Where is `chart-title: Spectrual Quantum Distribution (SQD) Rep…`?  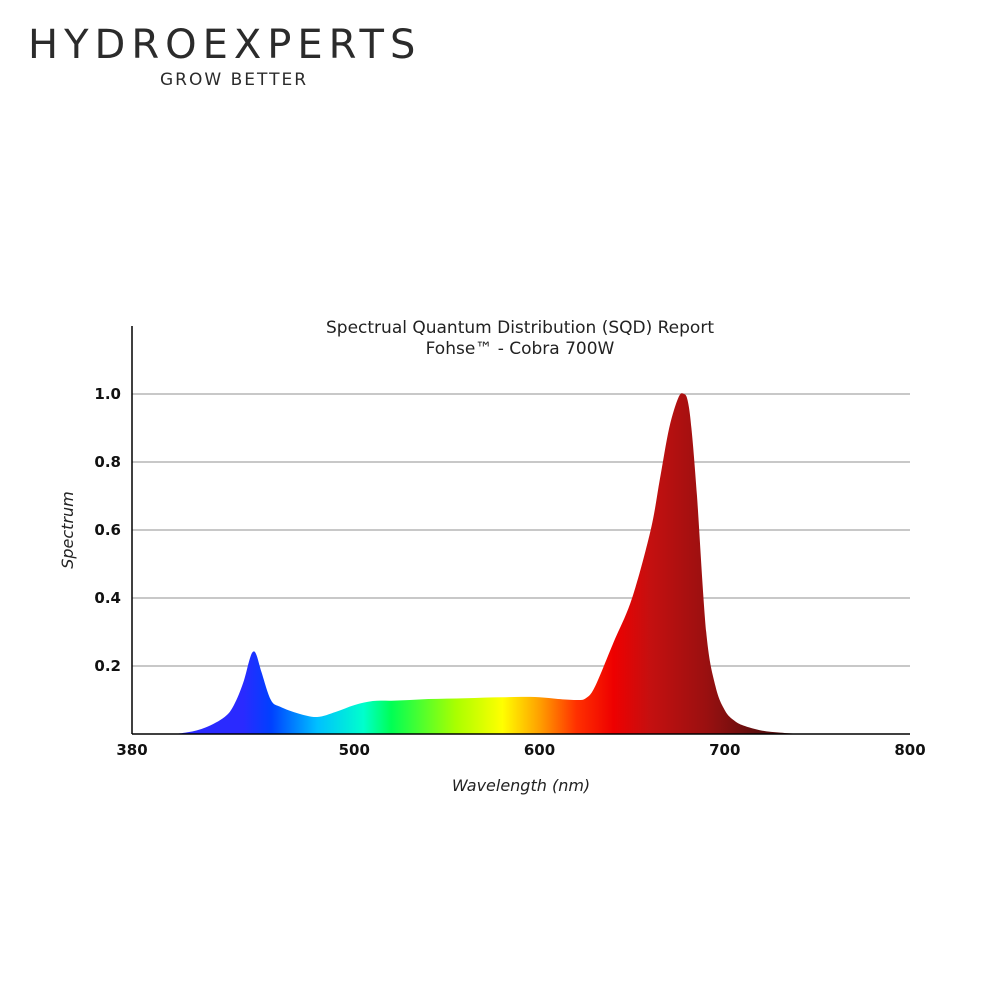
chart-title: Spectrual Quantum Distribution (SQD) Rep… is located at coordinates (520, 328).